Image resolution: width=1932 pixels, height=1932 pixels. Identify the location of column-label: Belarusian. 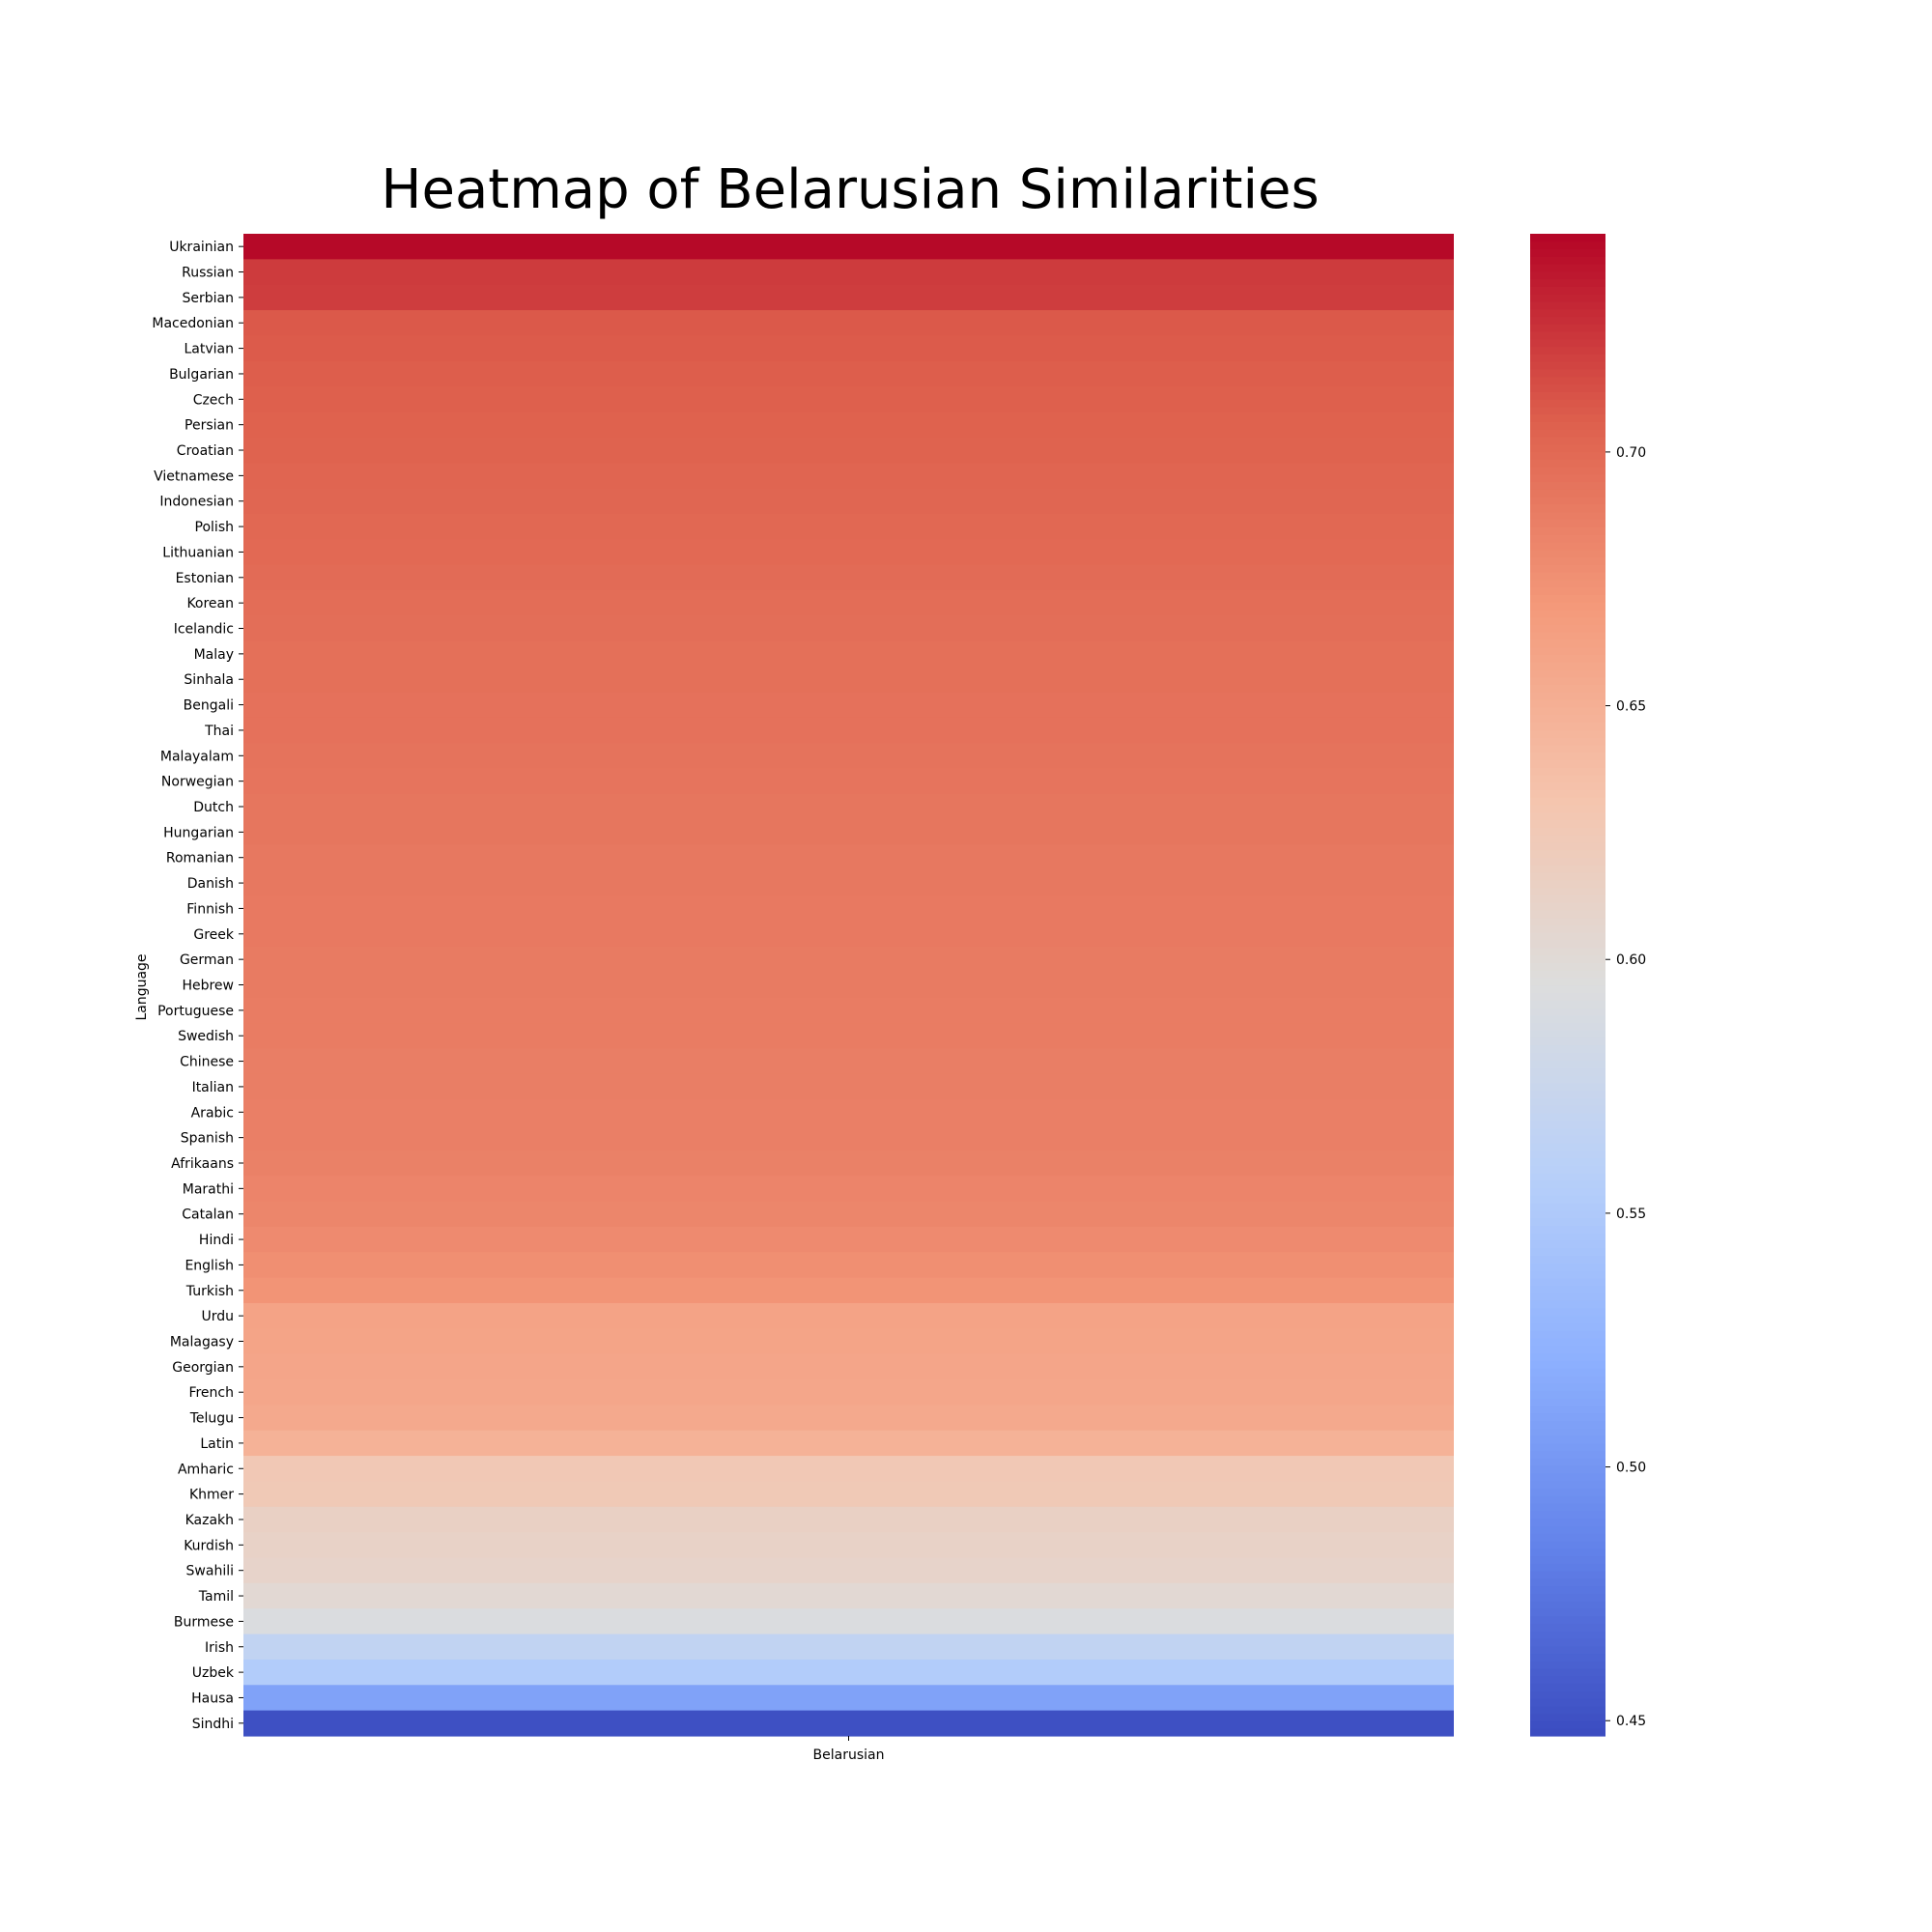
(849, 1755).